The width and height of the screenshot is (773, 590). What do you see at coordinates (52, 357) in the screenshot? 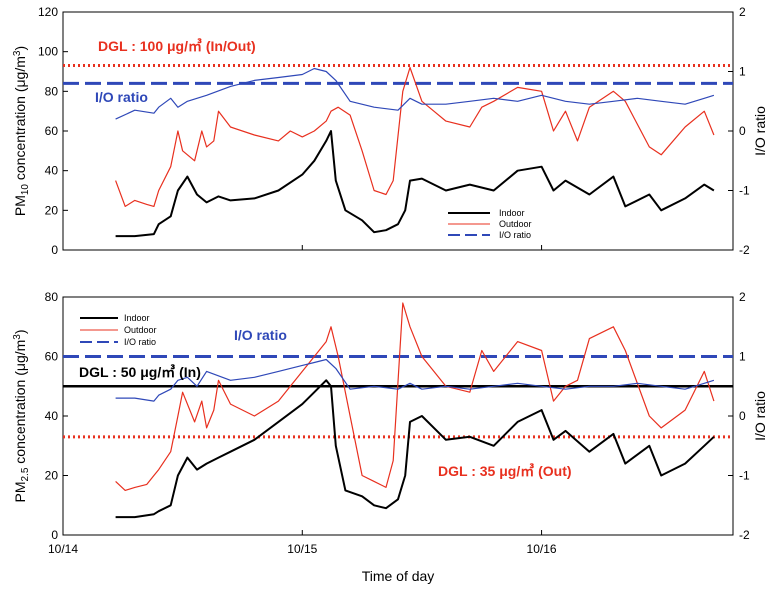
I see `bottom-ytick-left-label: 60` at bounding box center [52, 357].